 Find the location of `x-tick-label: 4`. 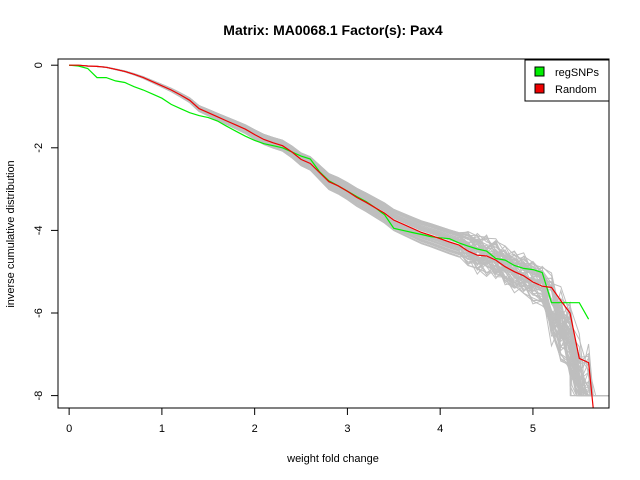

x-tick-label: 4 is located at coordinates (440, 429).